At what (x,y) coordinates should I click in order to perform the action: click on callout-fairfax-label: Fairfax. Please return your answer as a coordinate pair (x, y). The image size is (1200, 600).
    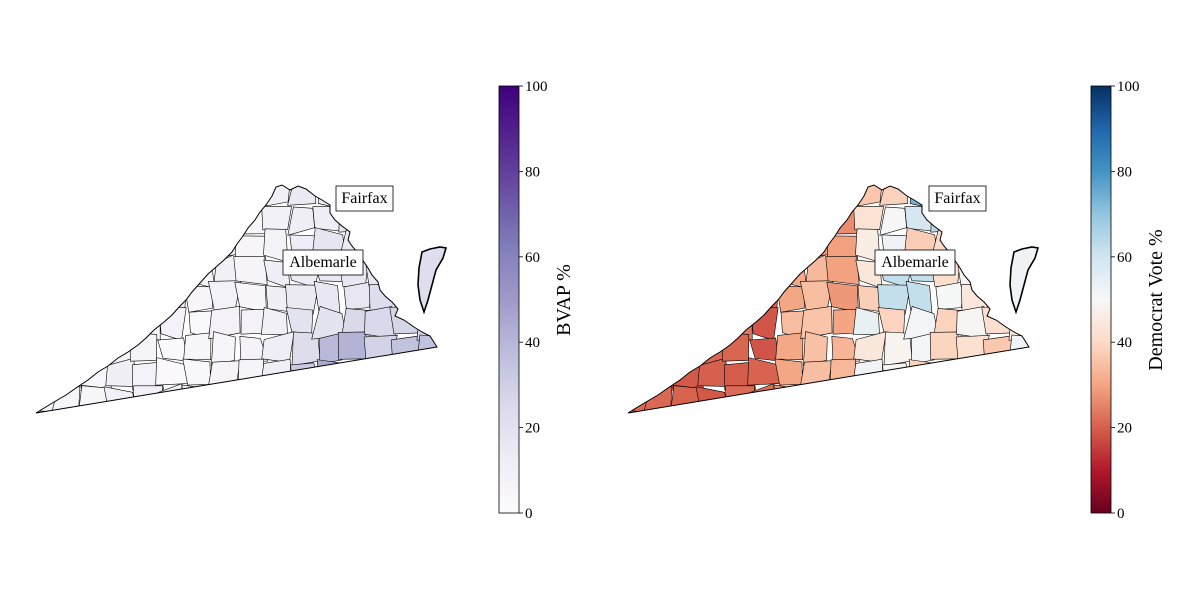
    Looking at the image, I should click on (364, 198).